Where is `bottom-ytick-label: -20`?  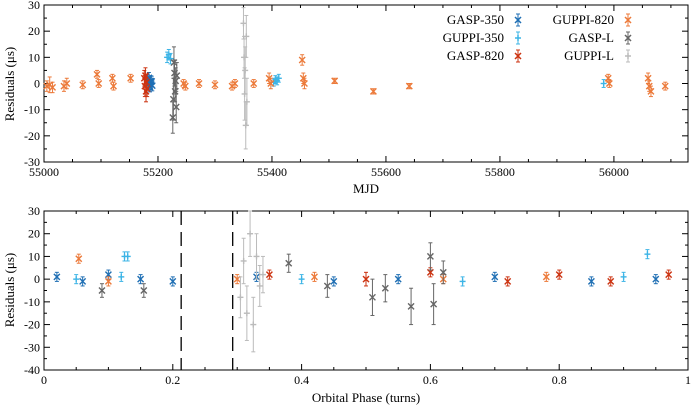
bottom-ytick-label: -20 is located at coordinates (32, 325).